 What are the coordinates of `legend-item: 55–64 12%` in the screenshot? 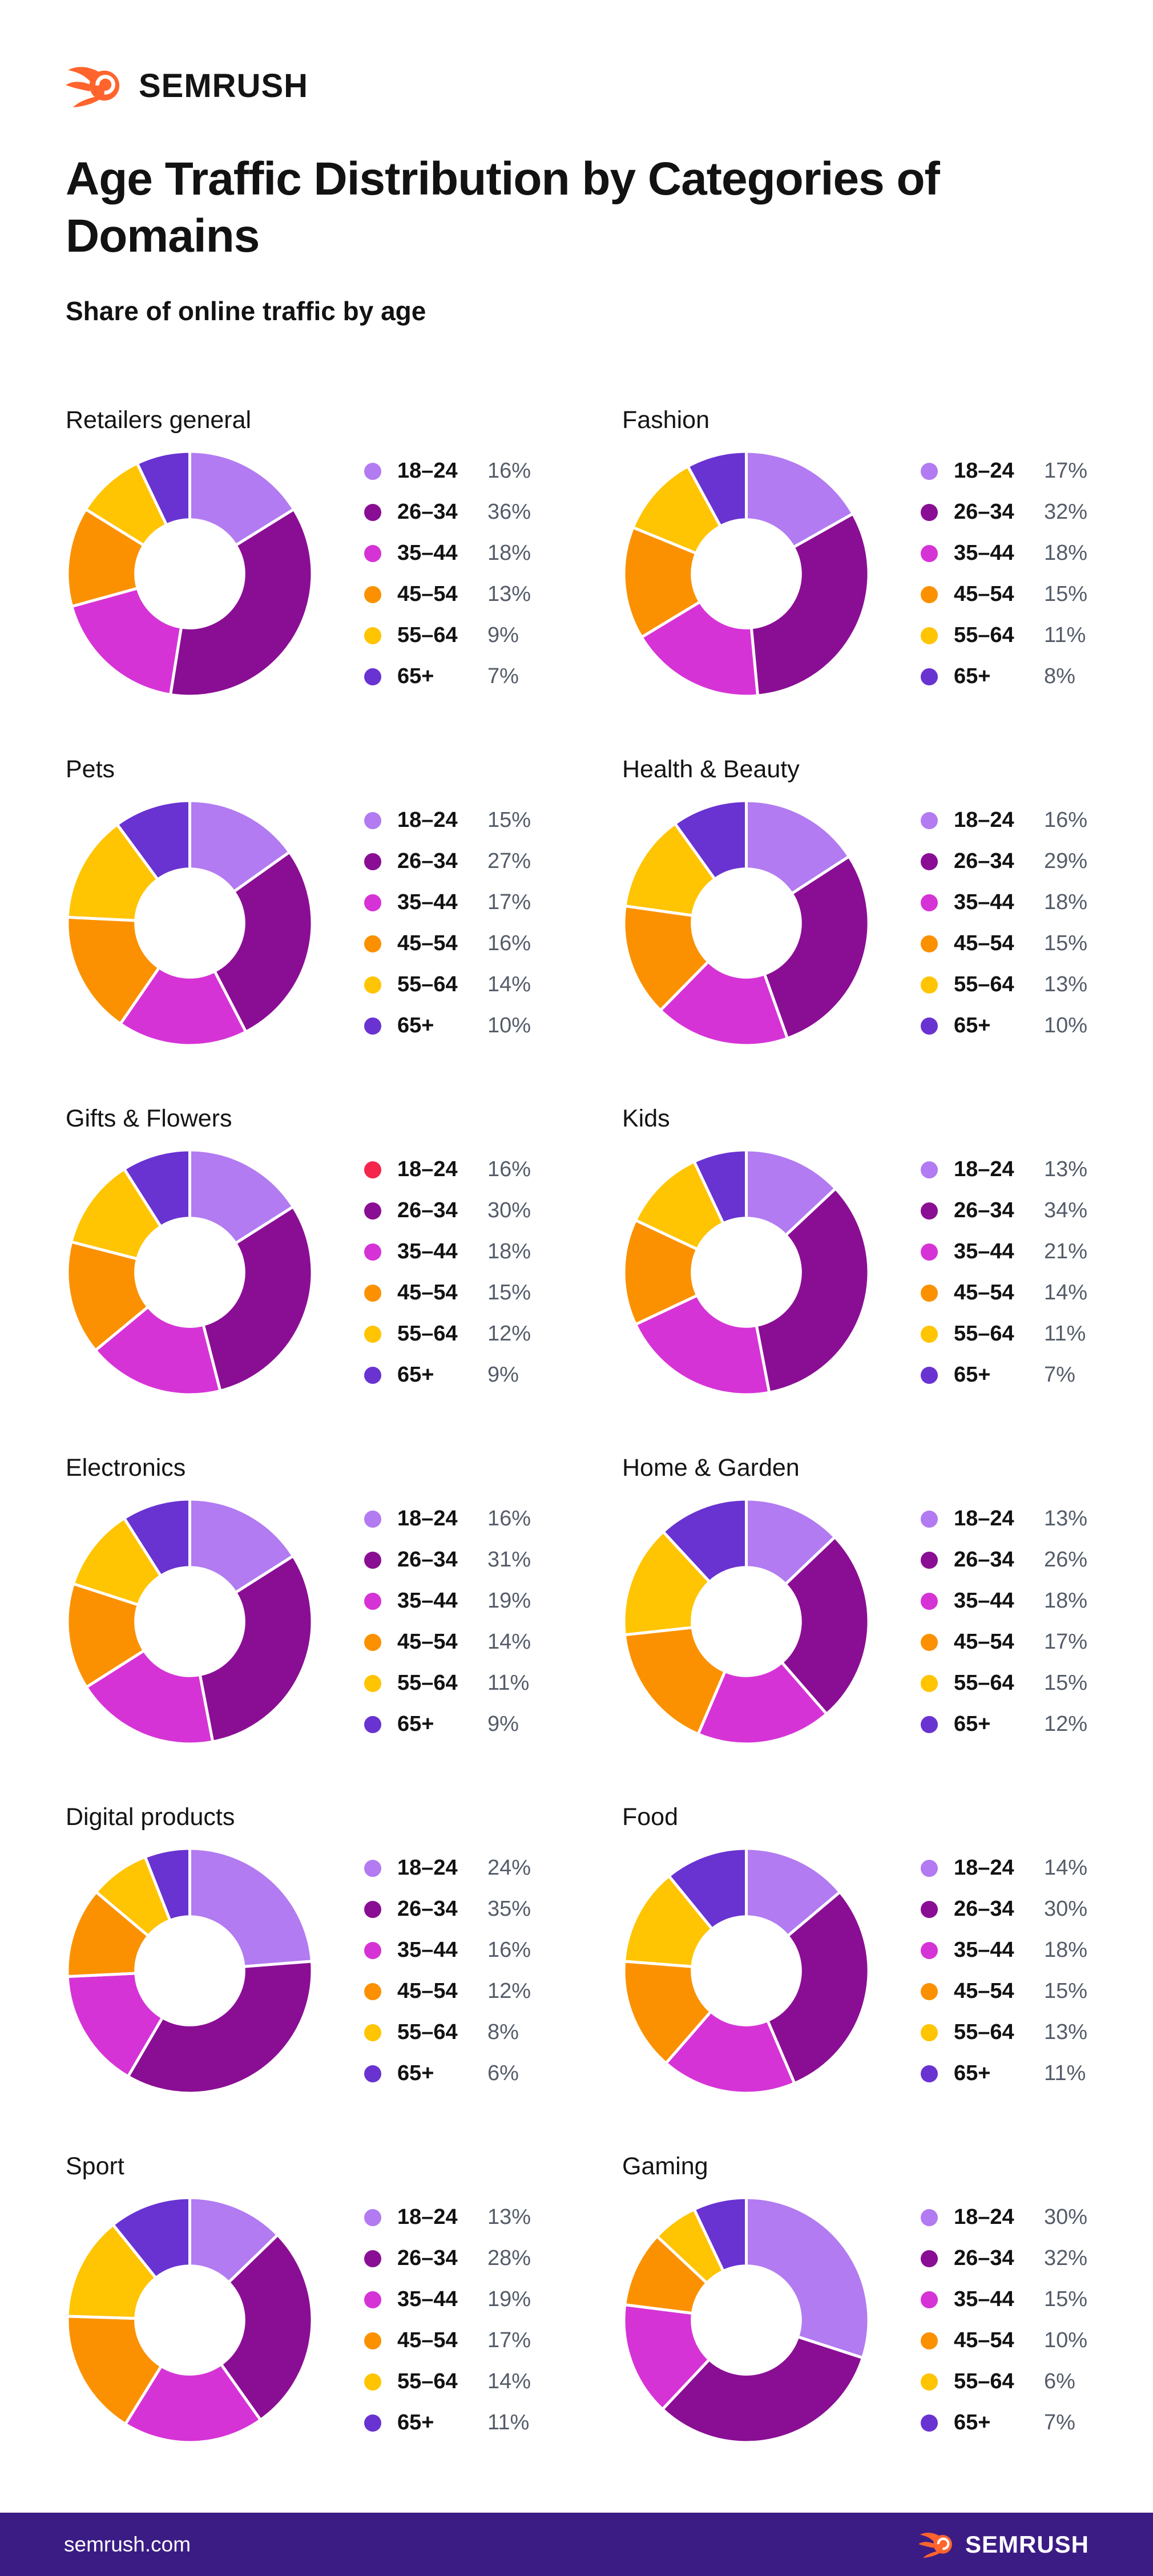 It's located at (447, 1334).